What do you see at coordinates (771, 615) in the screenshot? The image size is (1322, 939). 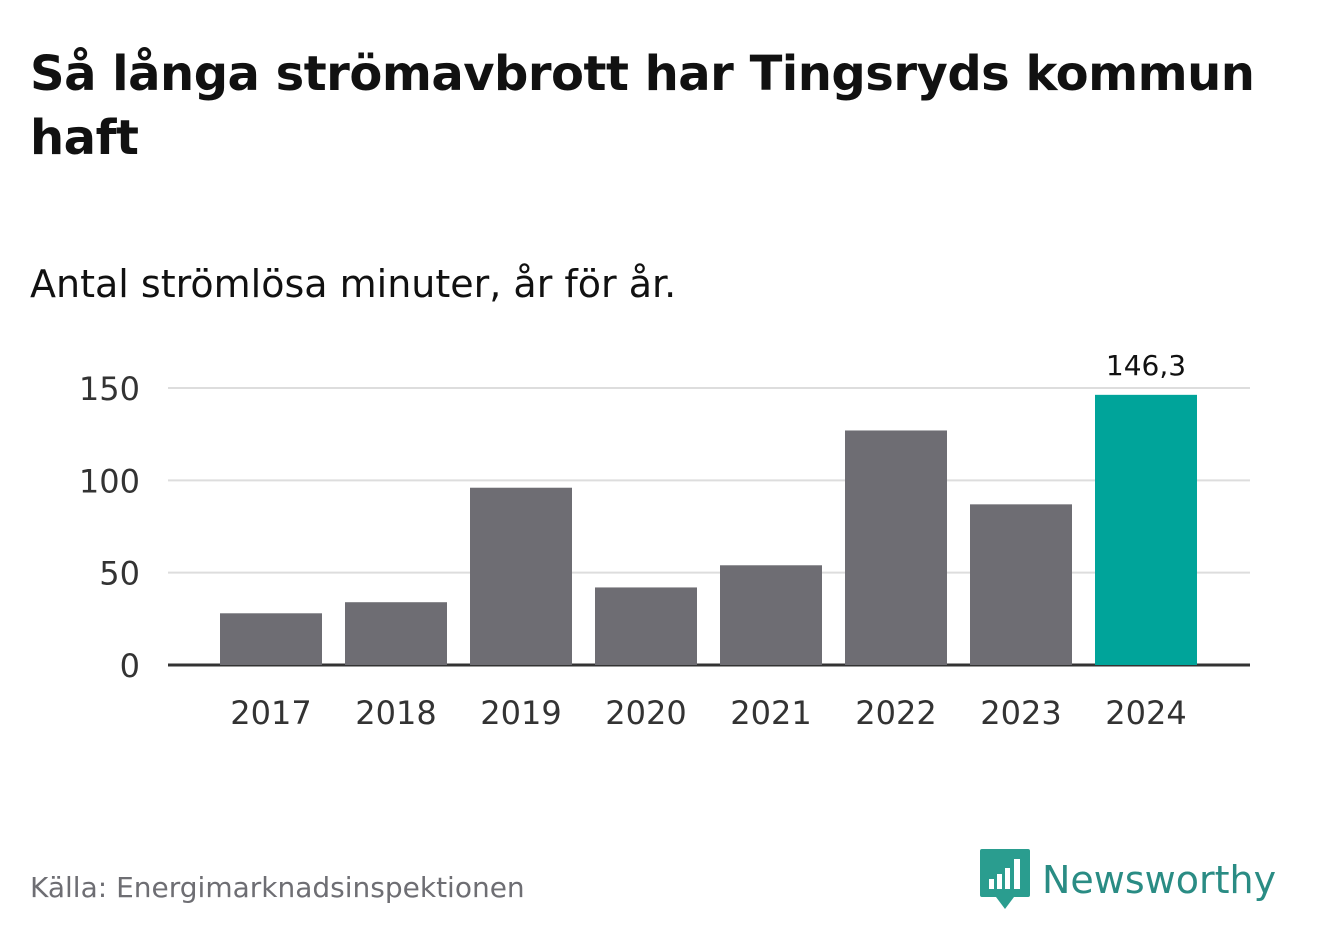 I see `bar-2021` at bounding box center [771, 615].